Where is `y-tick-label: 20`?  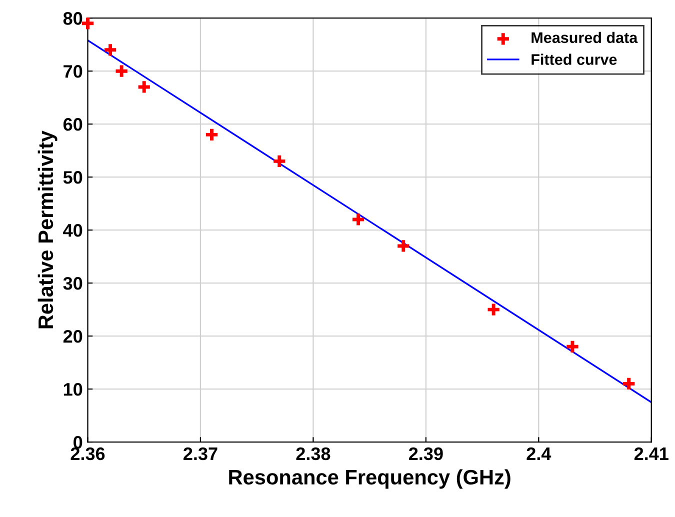 y-tick-label: 20 is located at coordinates (72, 336).